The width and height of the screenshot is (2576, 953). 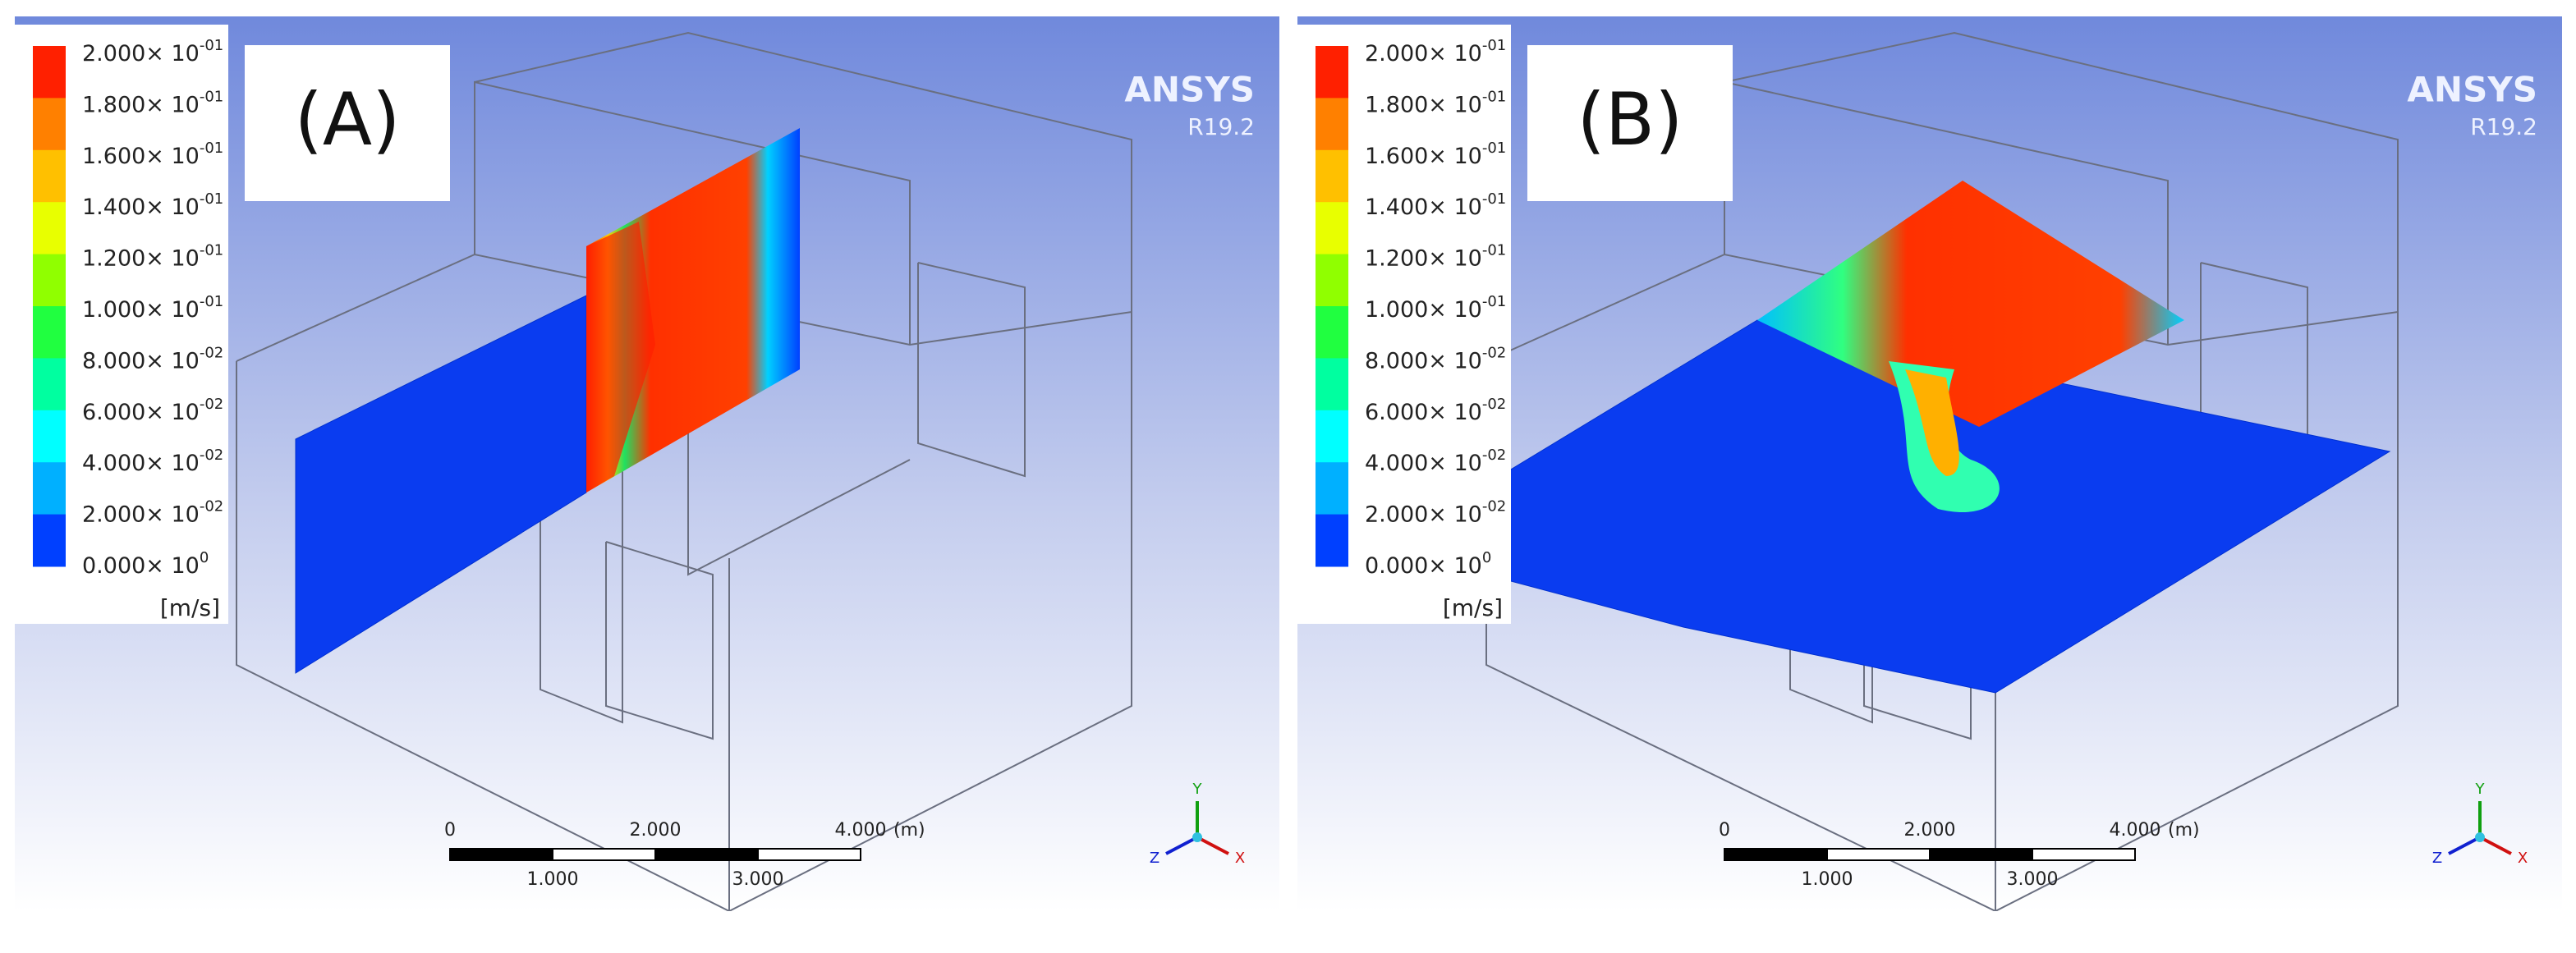 I want to click on legend-tick-label: 1.000× 10-01, so click(x=152, y=308).